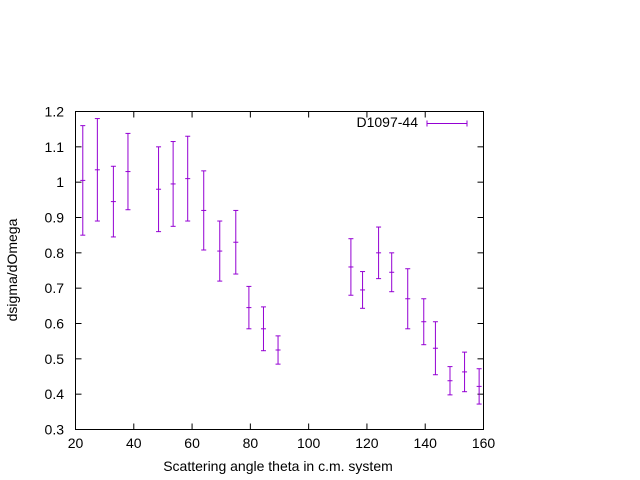 Image resolution: width=640 pixels, height=480 pixels. I want to click on y-axis-title: dsigma/dOmega, so click(12, 269).